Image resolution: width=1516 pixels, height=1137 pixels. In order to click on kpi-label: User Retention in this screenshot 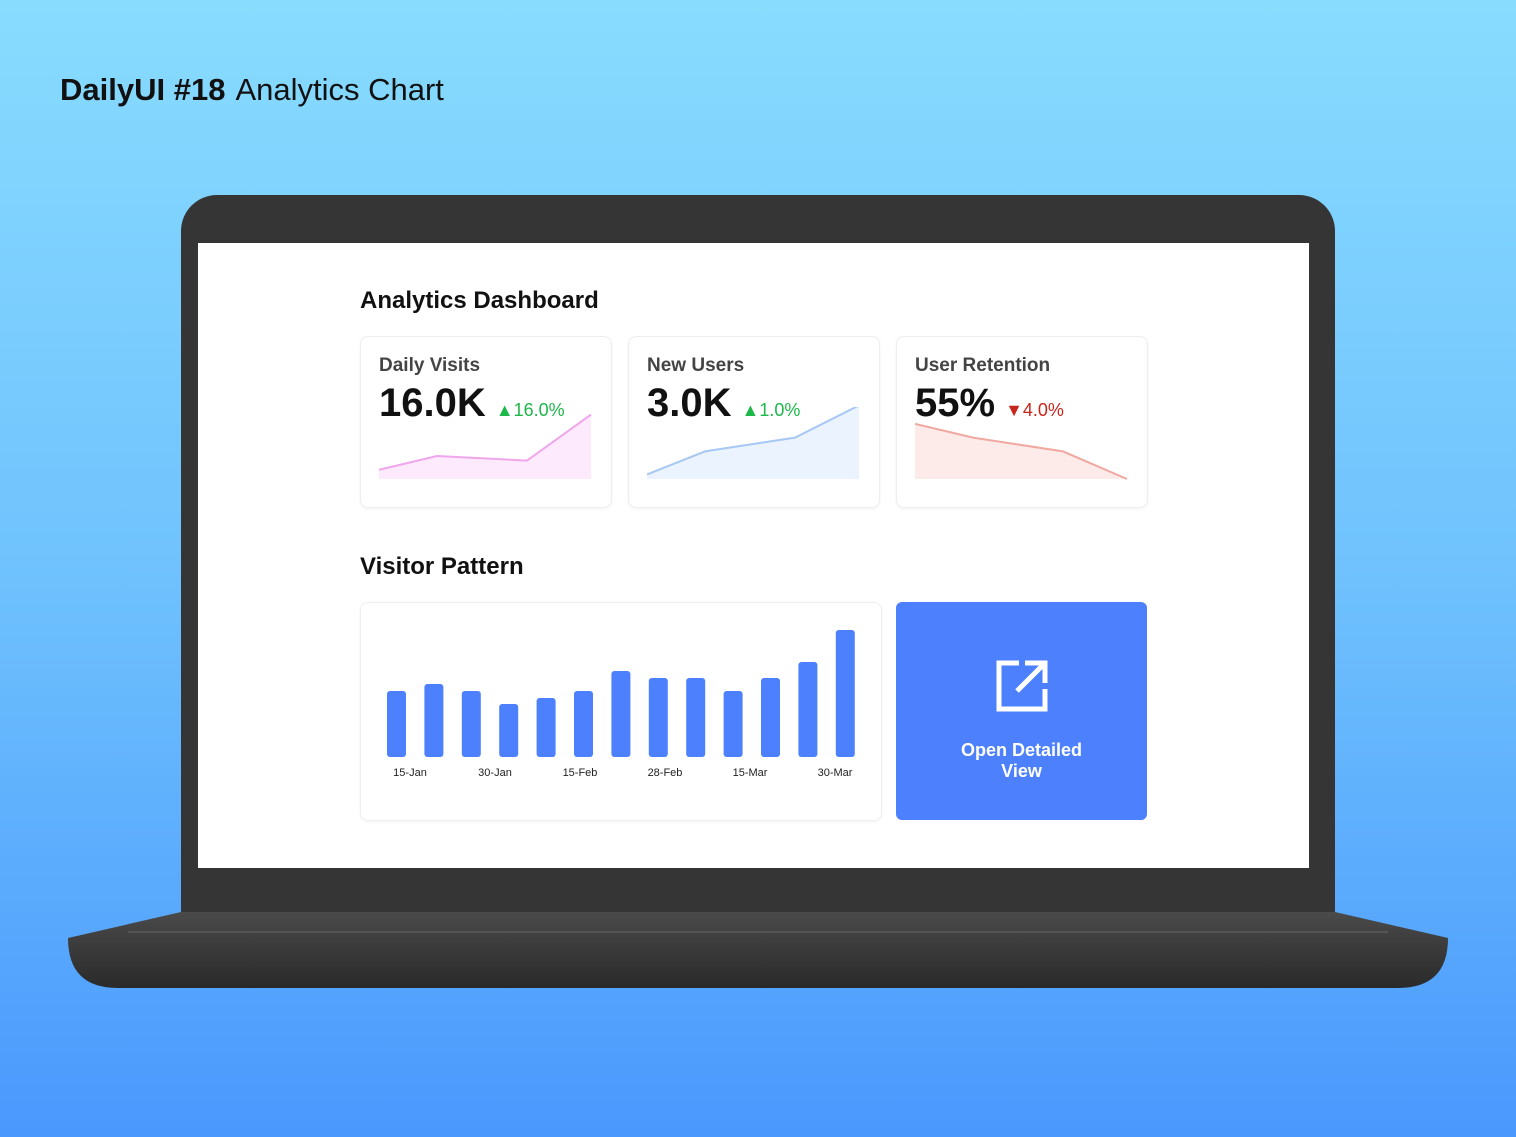, I will do `click(983, 365)`.